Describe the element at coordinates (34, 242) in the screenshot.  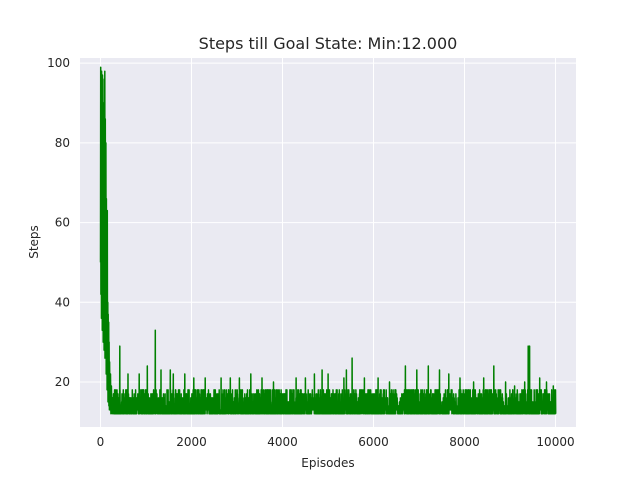
I see `y-axis-label: Steps` at that location.